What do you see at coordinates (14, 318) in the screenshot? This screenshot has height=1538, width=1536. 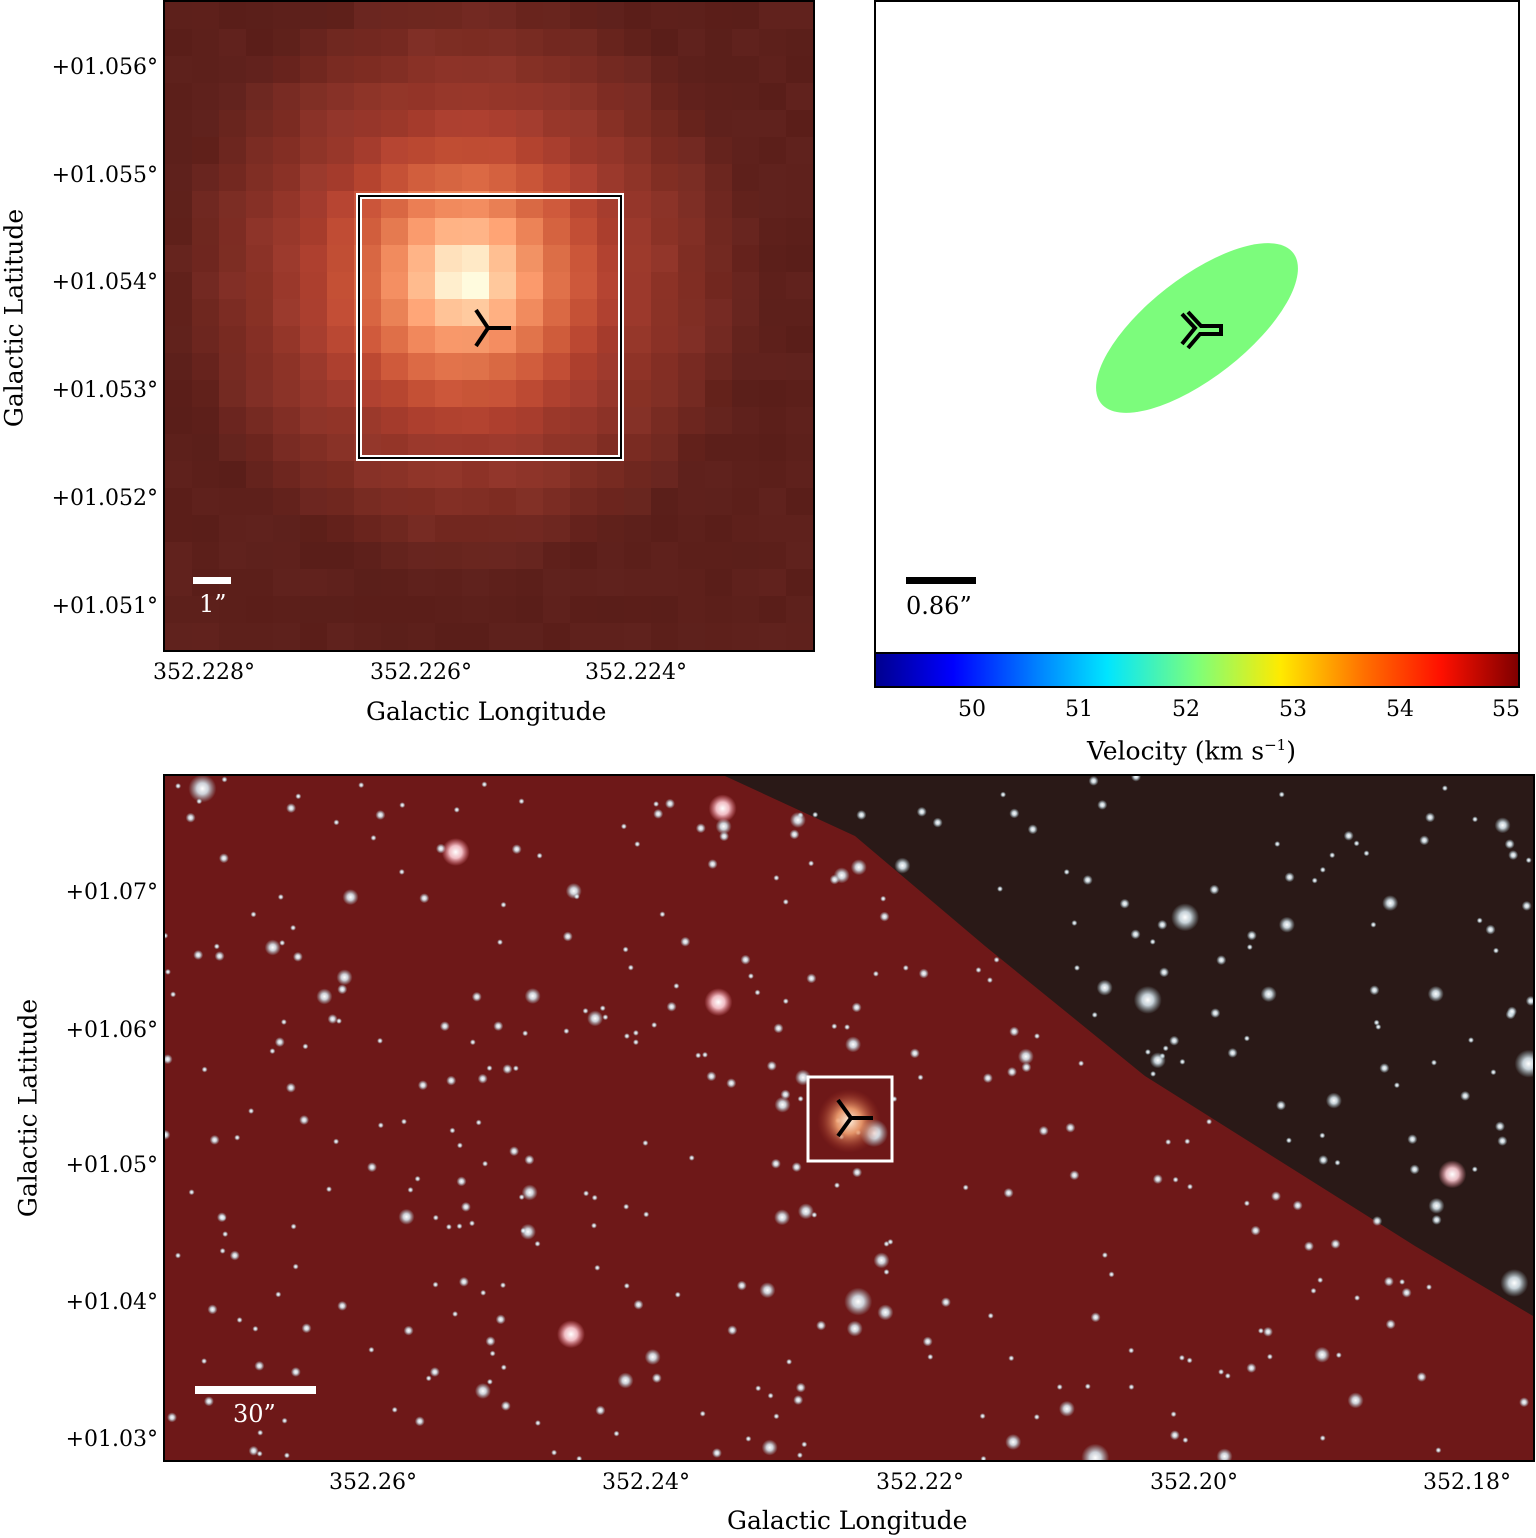 I see `top-left-y-axis-title: Galactic Latitude` at bounding box center [14, 318].